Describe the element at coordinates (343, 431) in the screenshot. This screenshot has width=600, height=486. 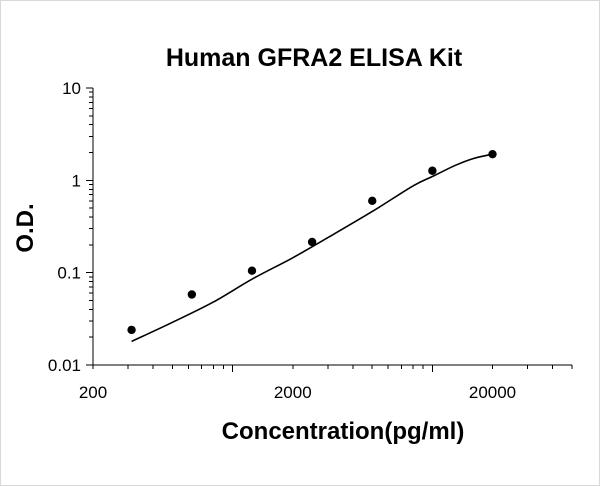
I see `x-axis-title: Concentration(pg/ml)` at that location.